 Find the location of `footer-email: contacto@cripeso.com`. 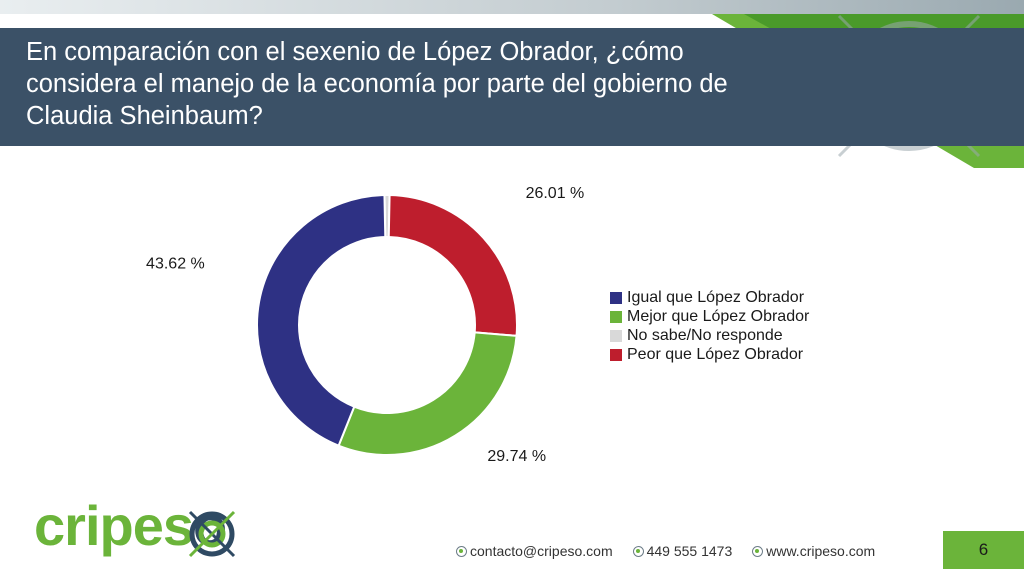

footer-email: contacto@cripeso.com is located at coordinates (541, 551).